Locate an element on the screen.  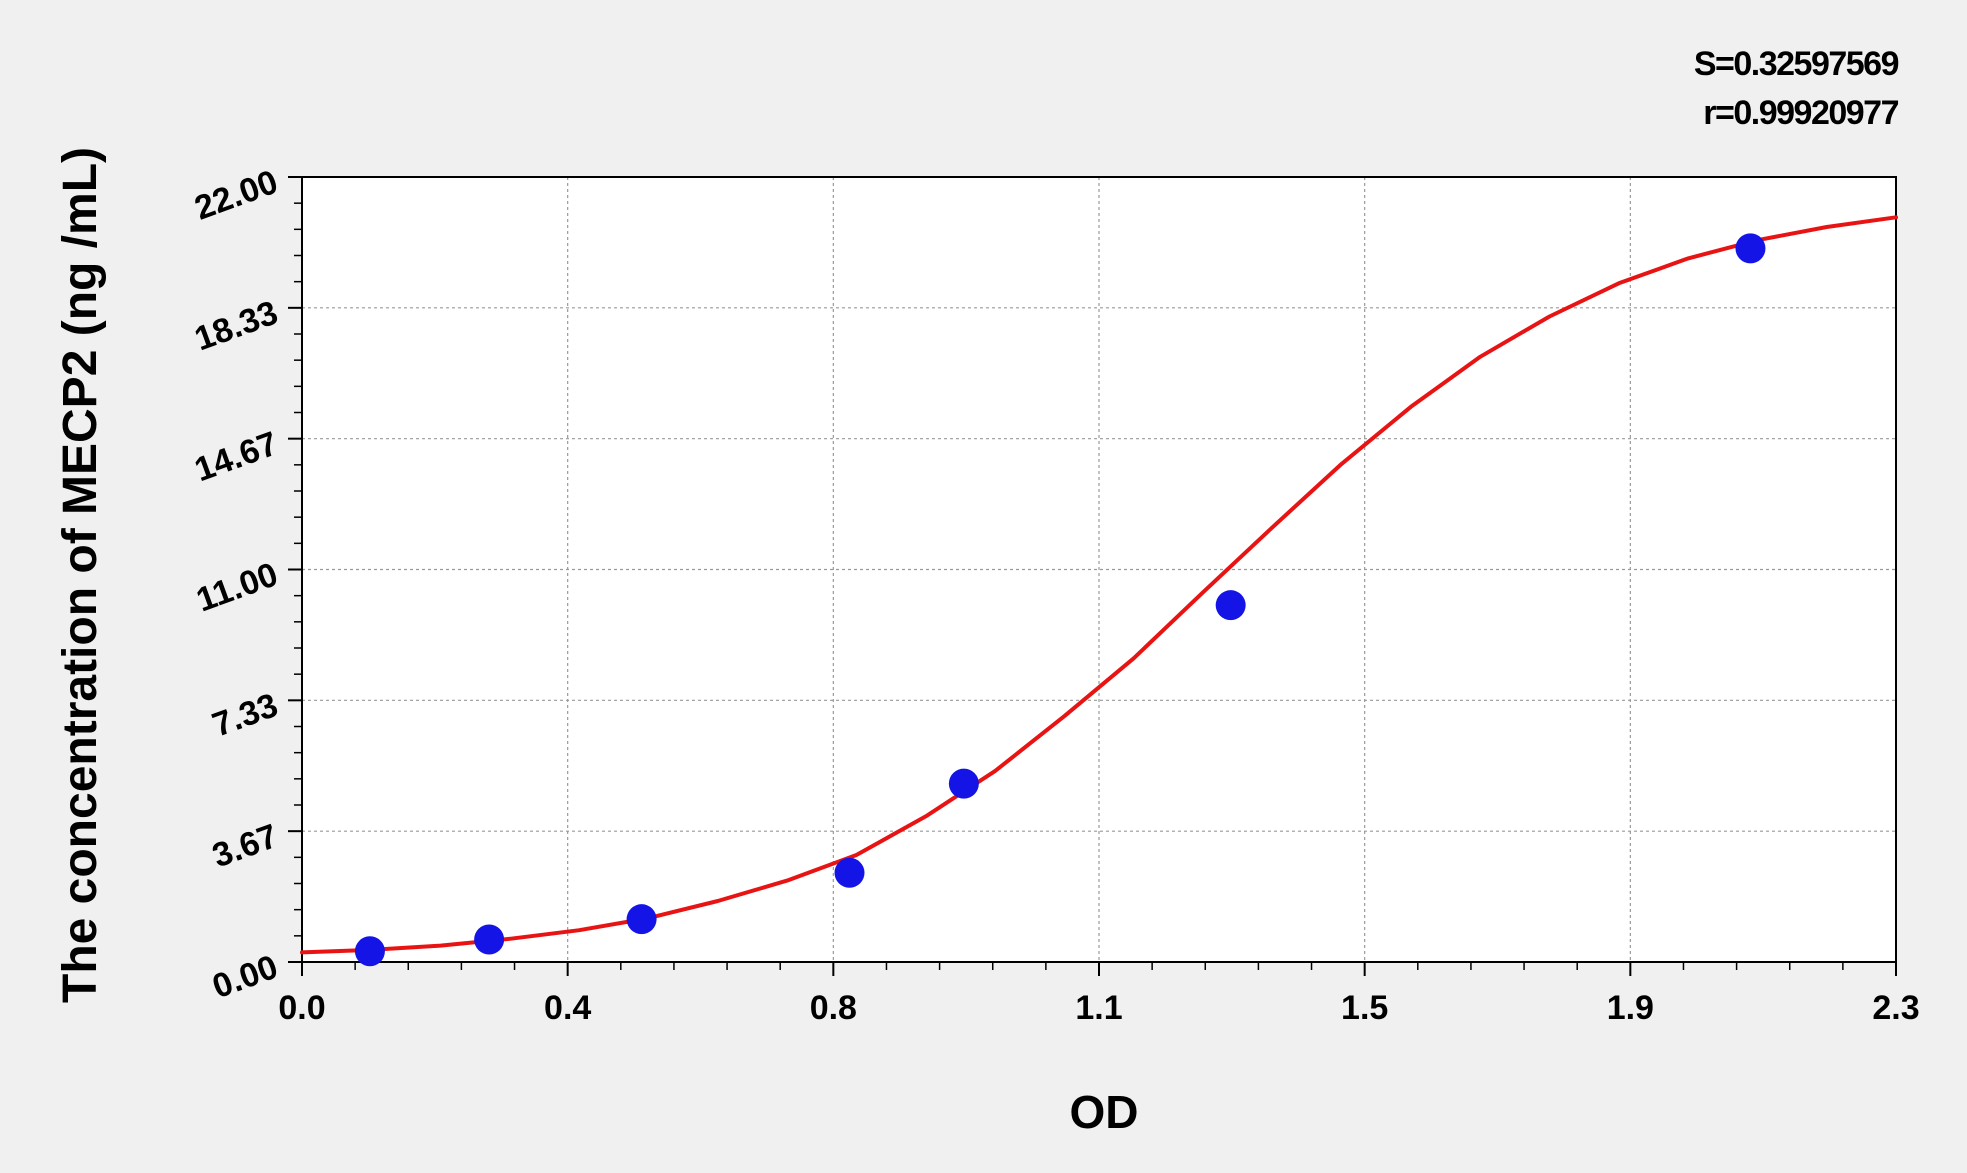
x-tick-label: 1.5 is located at coordinates (1364, 1008).